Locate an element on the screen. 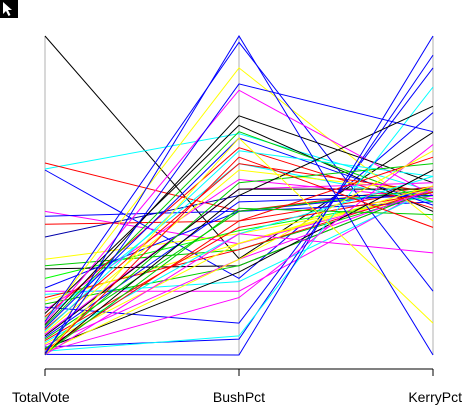  x-tick-label-kerrypct: KerryPct is located at coordinates (435, 397).